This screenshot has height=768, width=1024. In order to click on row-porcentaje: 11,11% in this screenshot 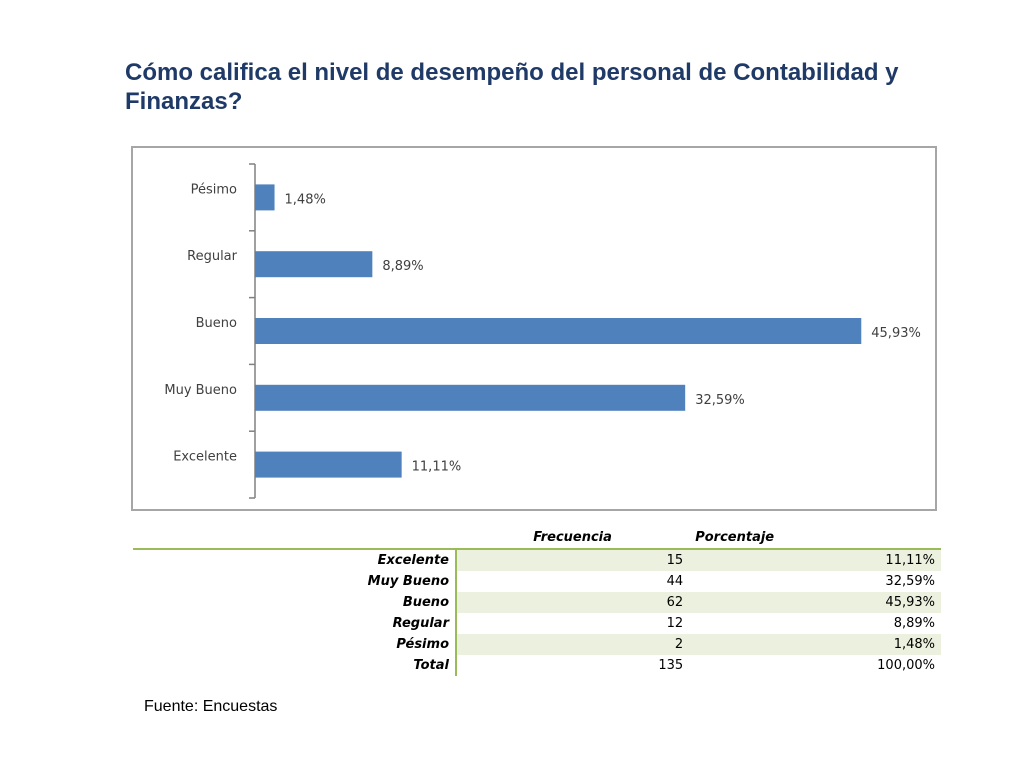, I will do `click(815, 560)`.